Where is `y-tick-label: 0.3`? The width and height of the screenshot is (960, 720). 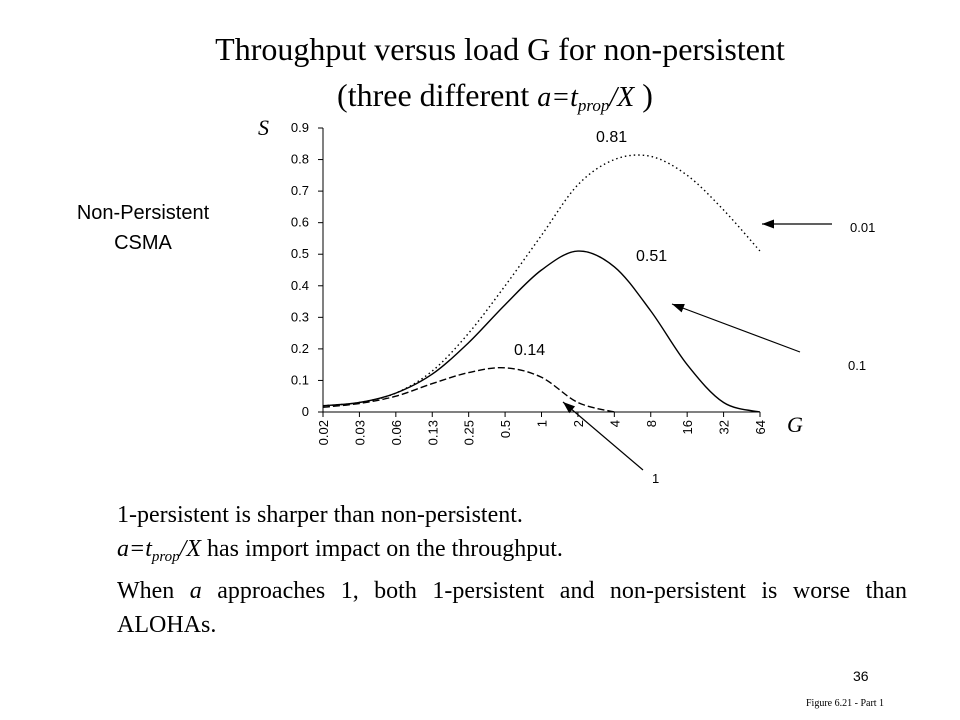 y-tick-label: 0.3 is located at coordinates (300, 316).